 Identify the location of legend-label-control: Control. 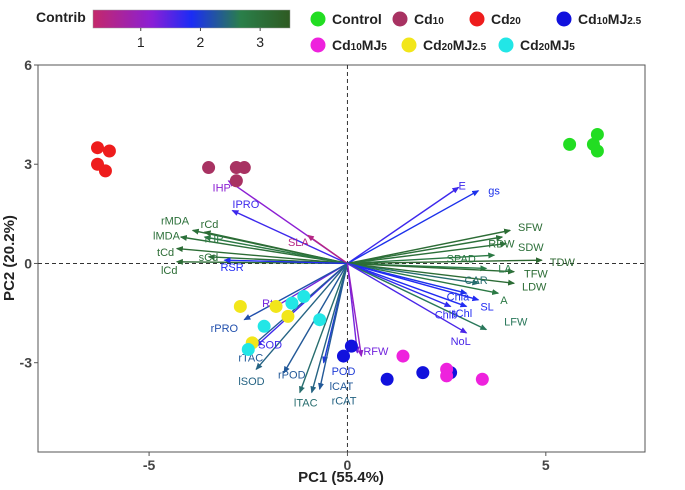
(357, 19).